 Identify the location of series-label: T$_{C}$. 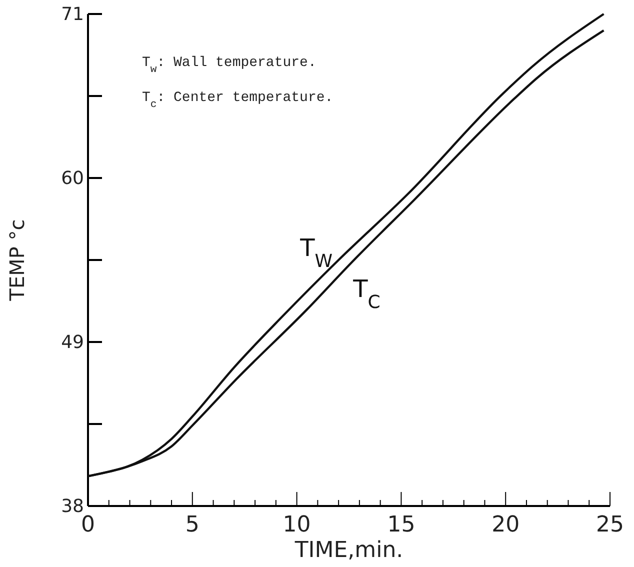
(366, 293).